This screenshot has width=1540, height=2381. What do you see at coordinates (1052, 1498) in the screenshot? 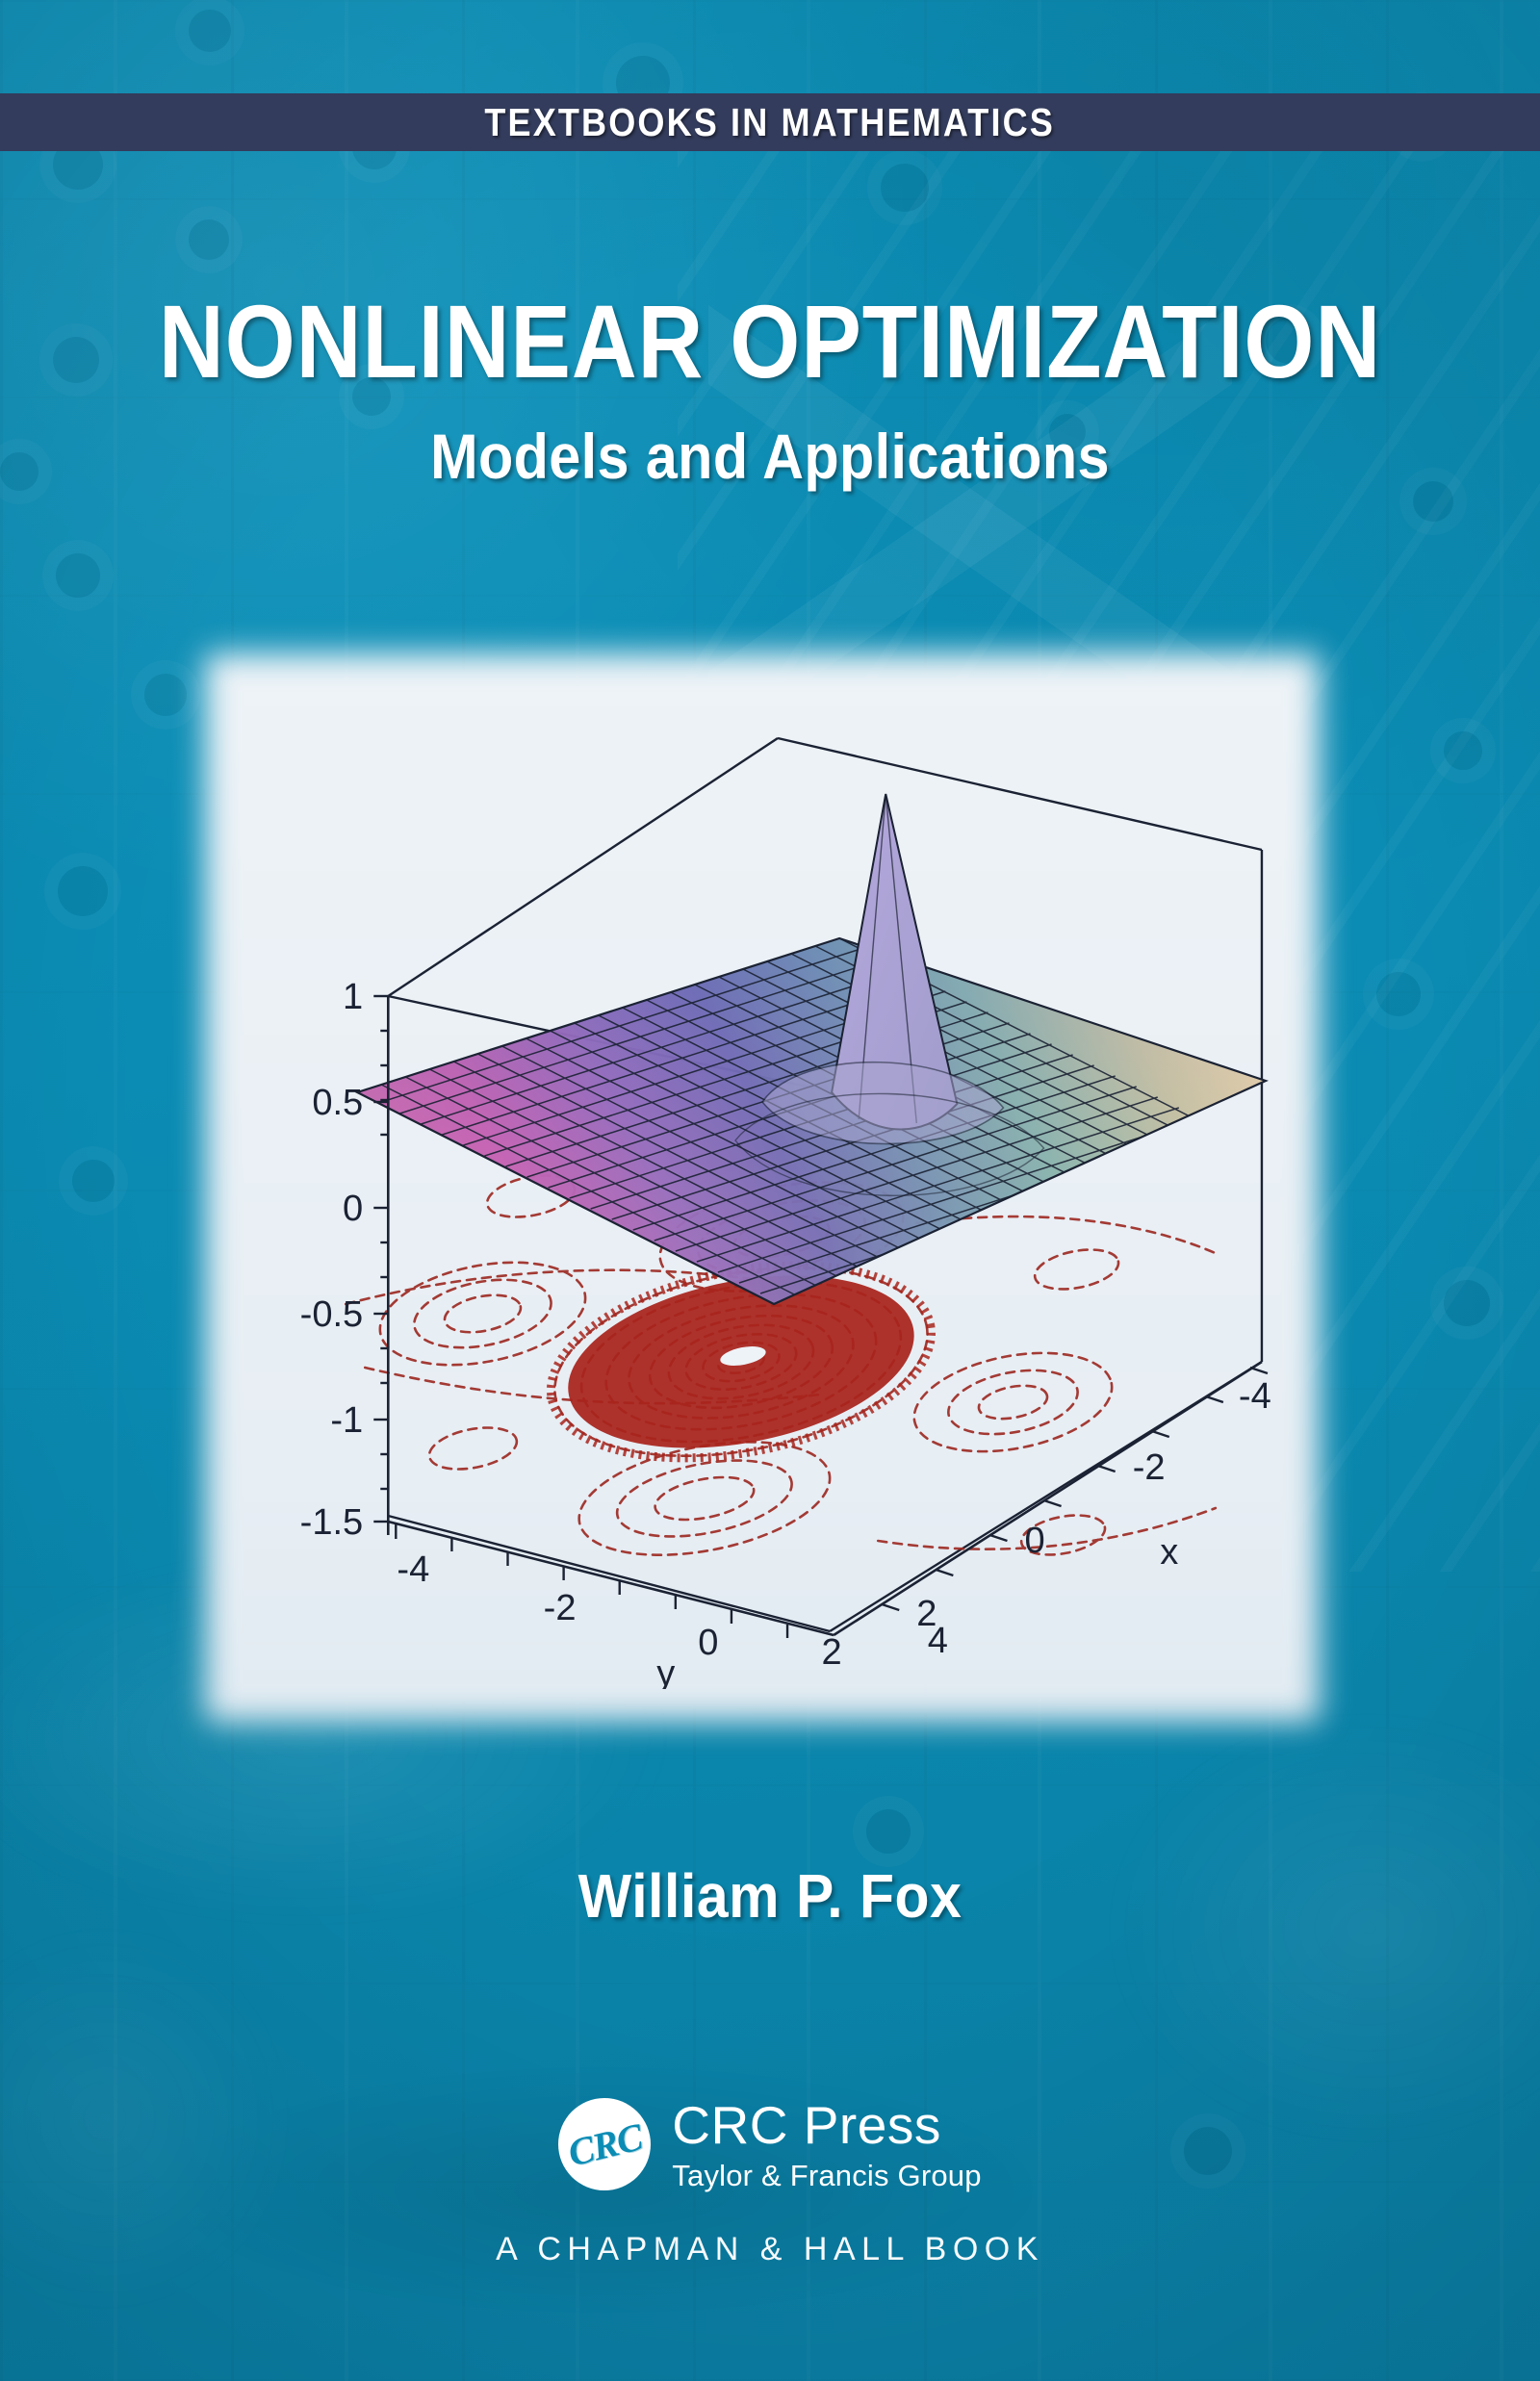
I see `x-axis: 2 0 -2 -4 x` at bounding box center [1052, 1498].